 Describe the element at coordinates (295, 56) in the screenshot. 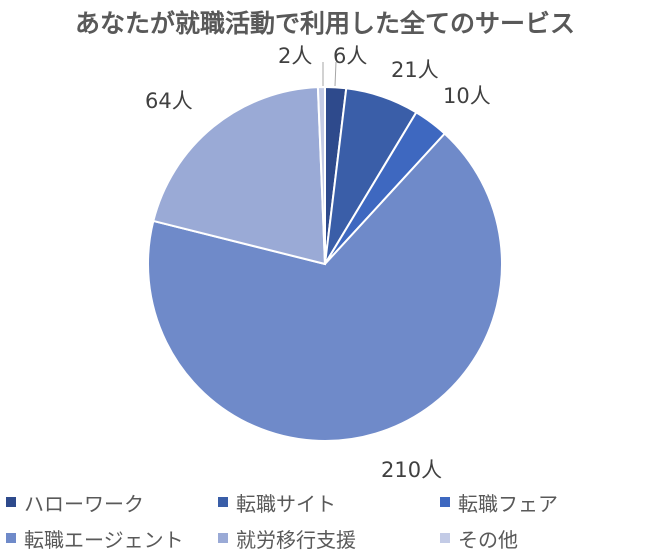

I see `data-label-other: 2人` at that location.